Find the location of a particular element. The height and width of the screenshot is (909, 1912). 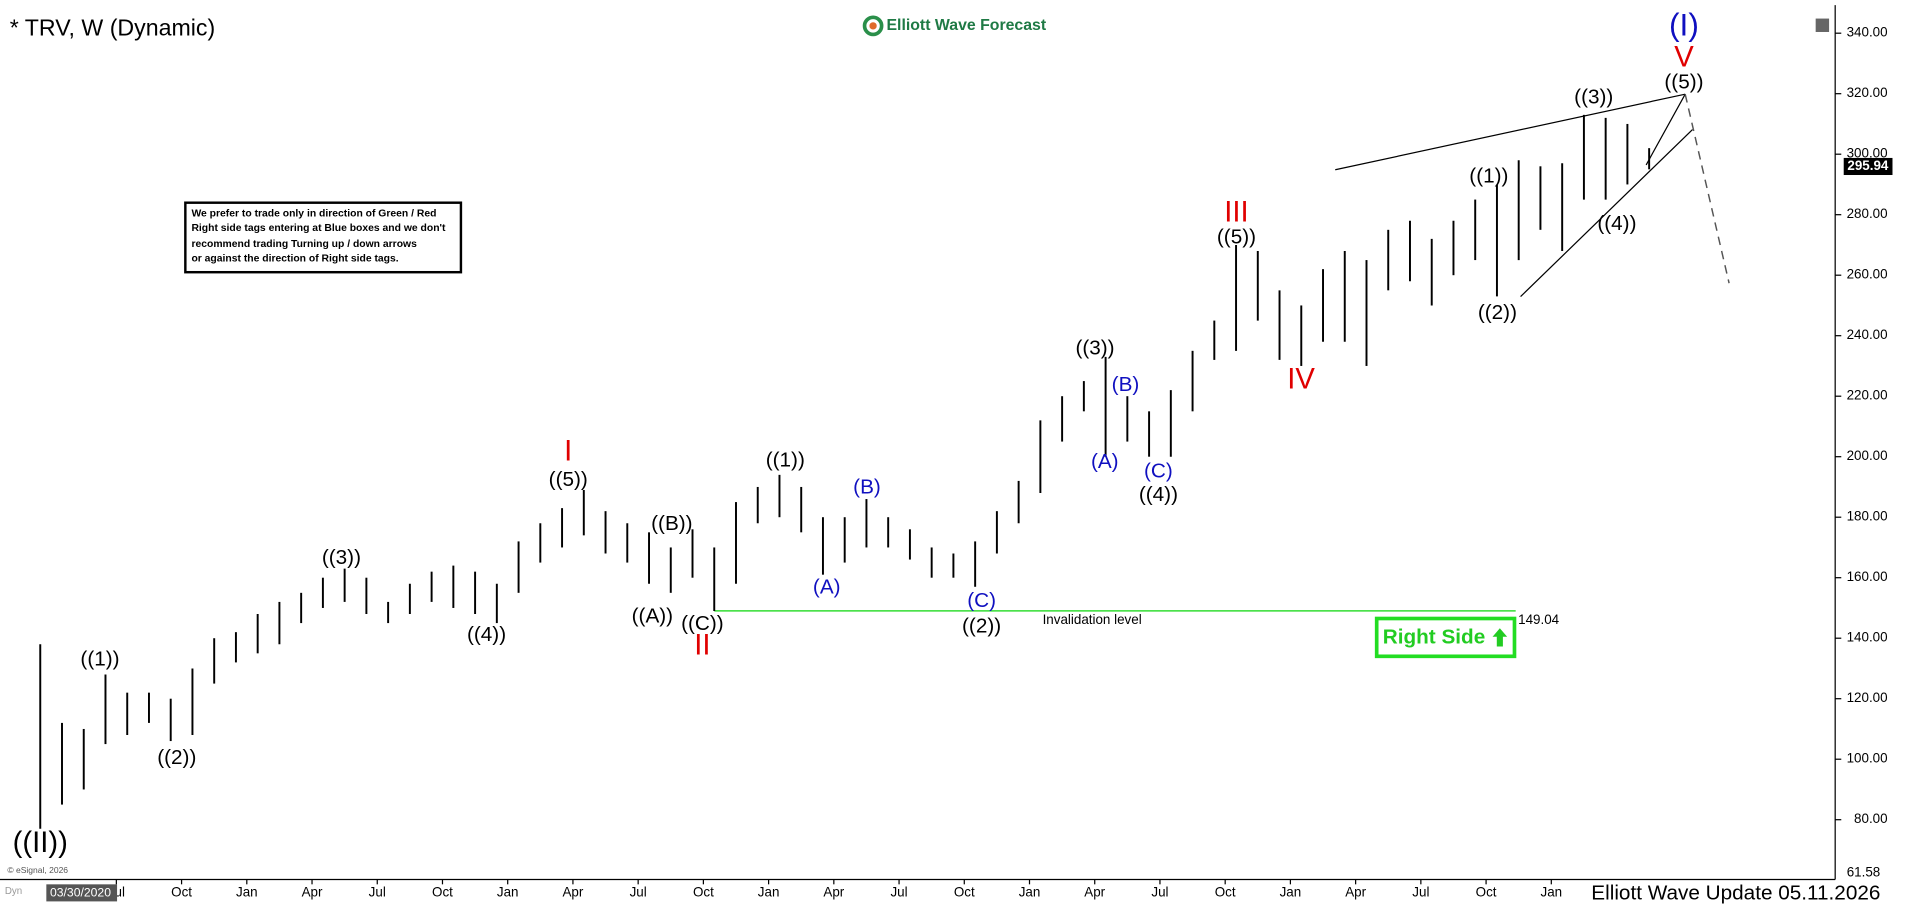

y-tick-label: 240.00 is located at coordinates (1867, 334).